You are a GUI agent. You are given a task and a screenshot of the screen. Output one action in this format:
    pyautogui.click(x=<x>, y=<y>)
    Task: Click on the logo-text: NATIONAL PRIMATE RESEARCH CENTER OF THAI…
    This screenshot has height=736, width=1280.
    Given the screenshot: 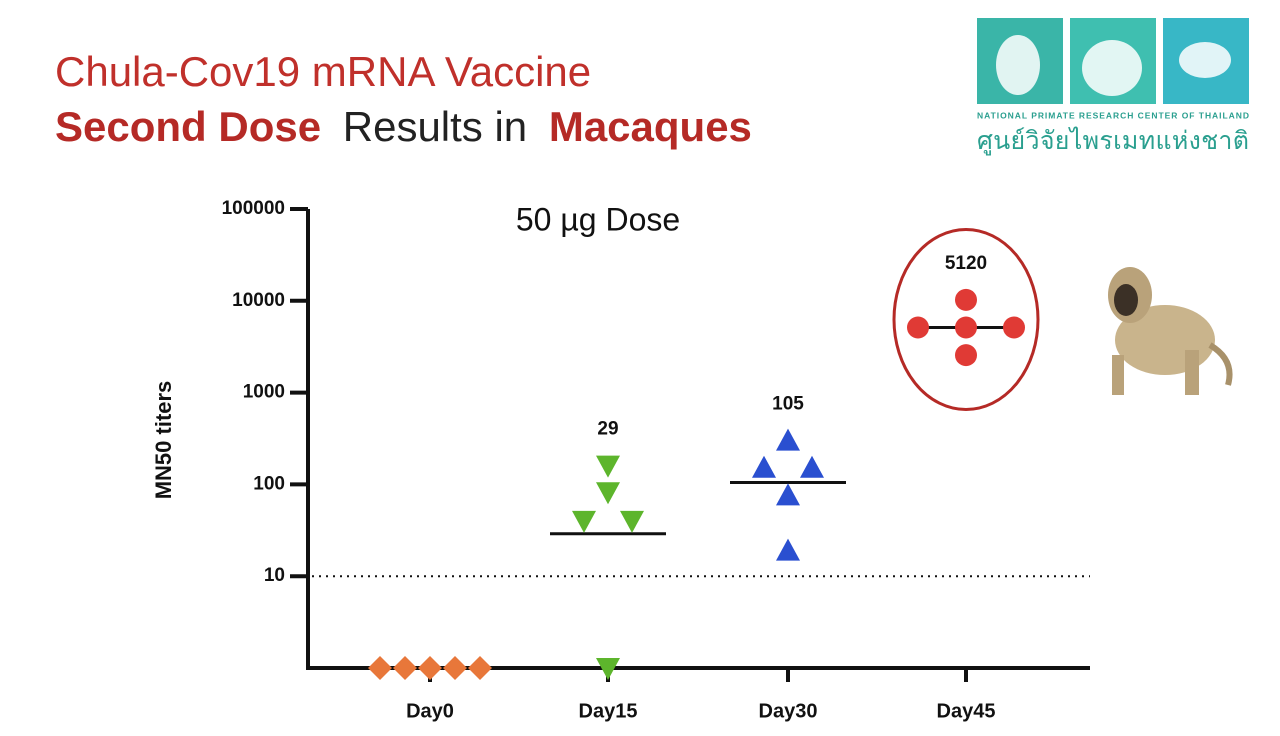 What is the action you would take?
    pyautogui.click(x=1113, y=115)
    